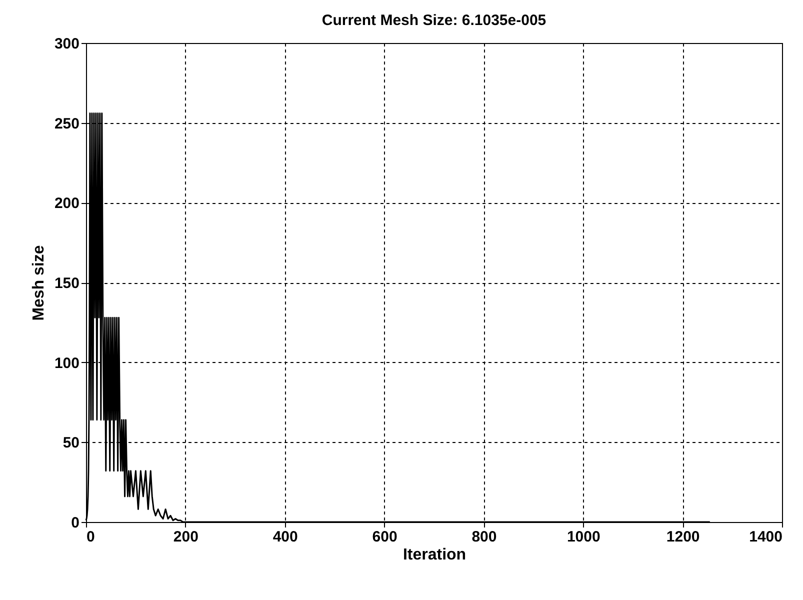 The width and height of the screenshot is (803, 600). What do you see at coordinates (67, 203) in the screenshot?
I see `y-tick-label: 200` at bounding box center [67, 203].